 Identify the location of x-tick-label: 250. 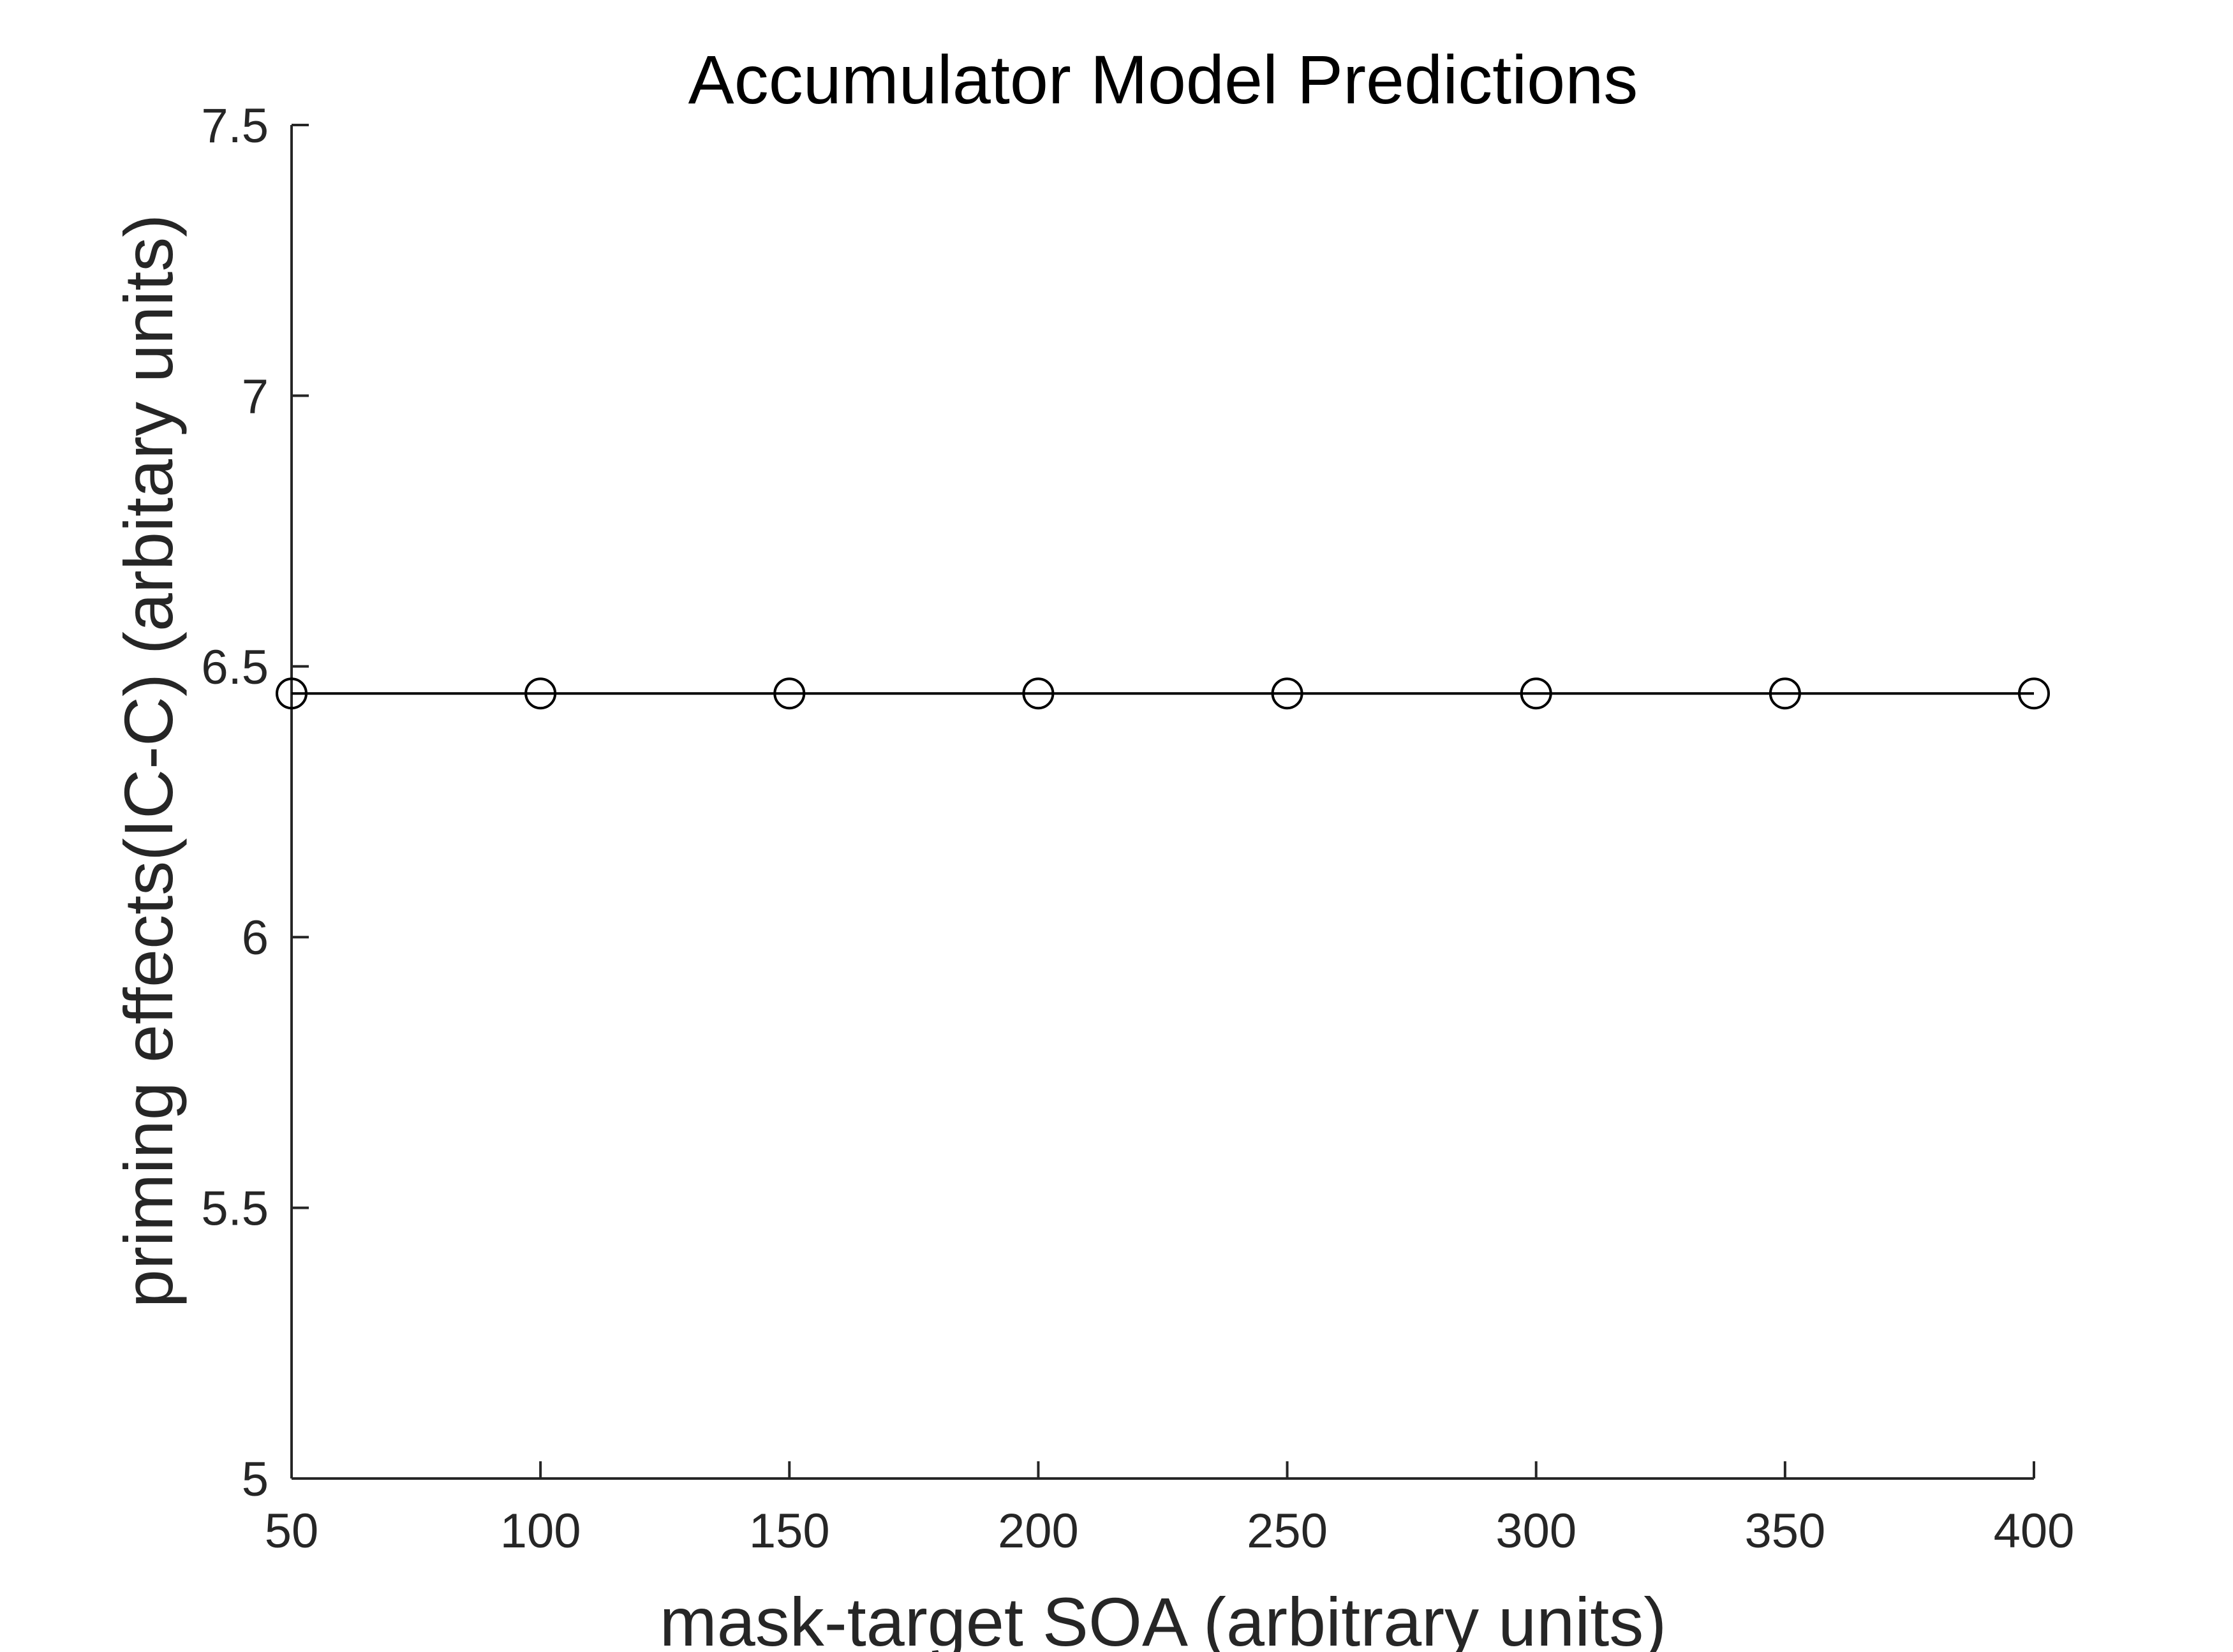
(1287, 1531).